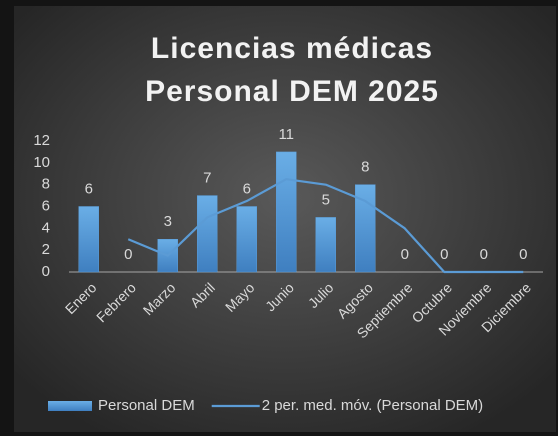  Describe the element at coordinates (286, 134) in the screenshot. I see `data-label: 11` at that location.